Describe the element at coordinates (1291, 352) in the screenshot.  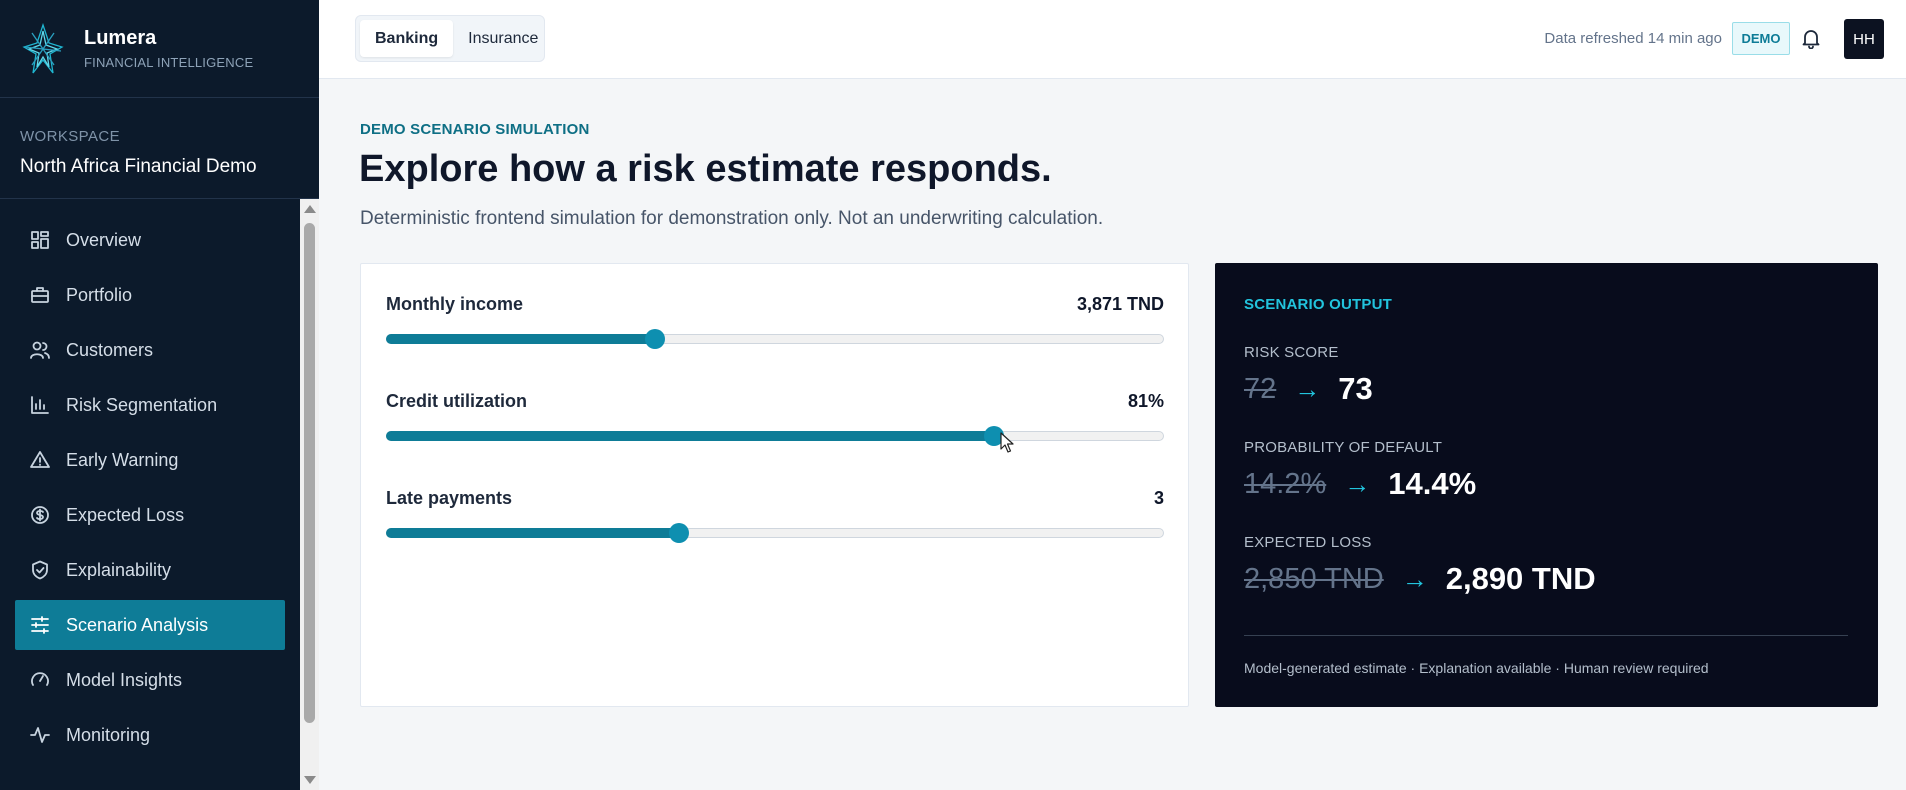
I see `risk-score-label: RISK SCORE` at that location.